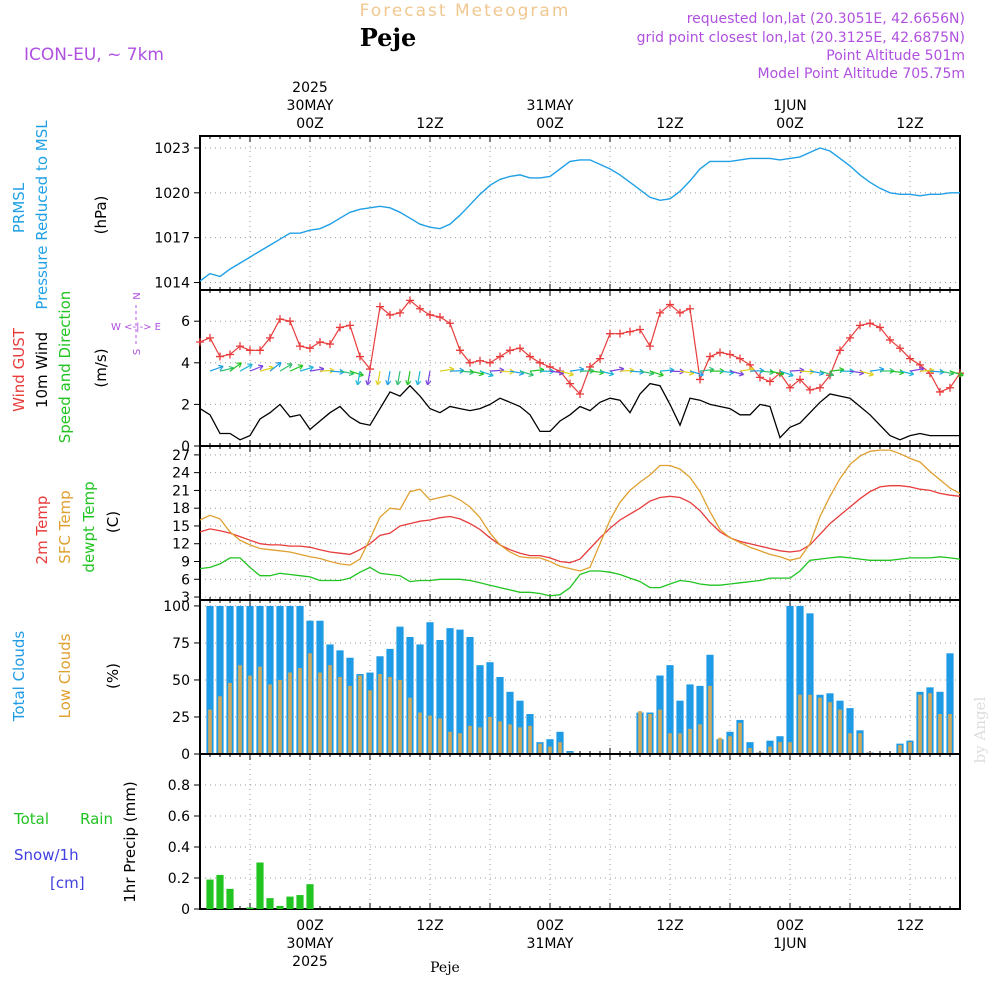 The image size is (1000, 1000). Describe the element at coordinates (19, 677) in the screenshot. I see `total-clouds-label: Total Clouds` at that location.